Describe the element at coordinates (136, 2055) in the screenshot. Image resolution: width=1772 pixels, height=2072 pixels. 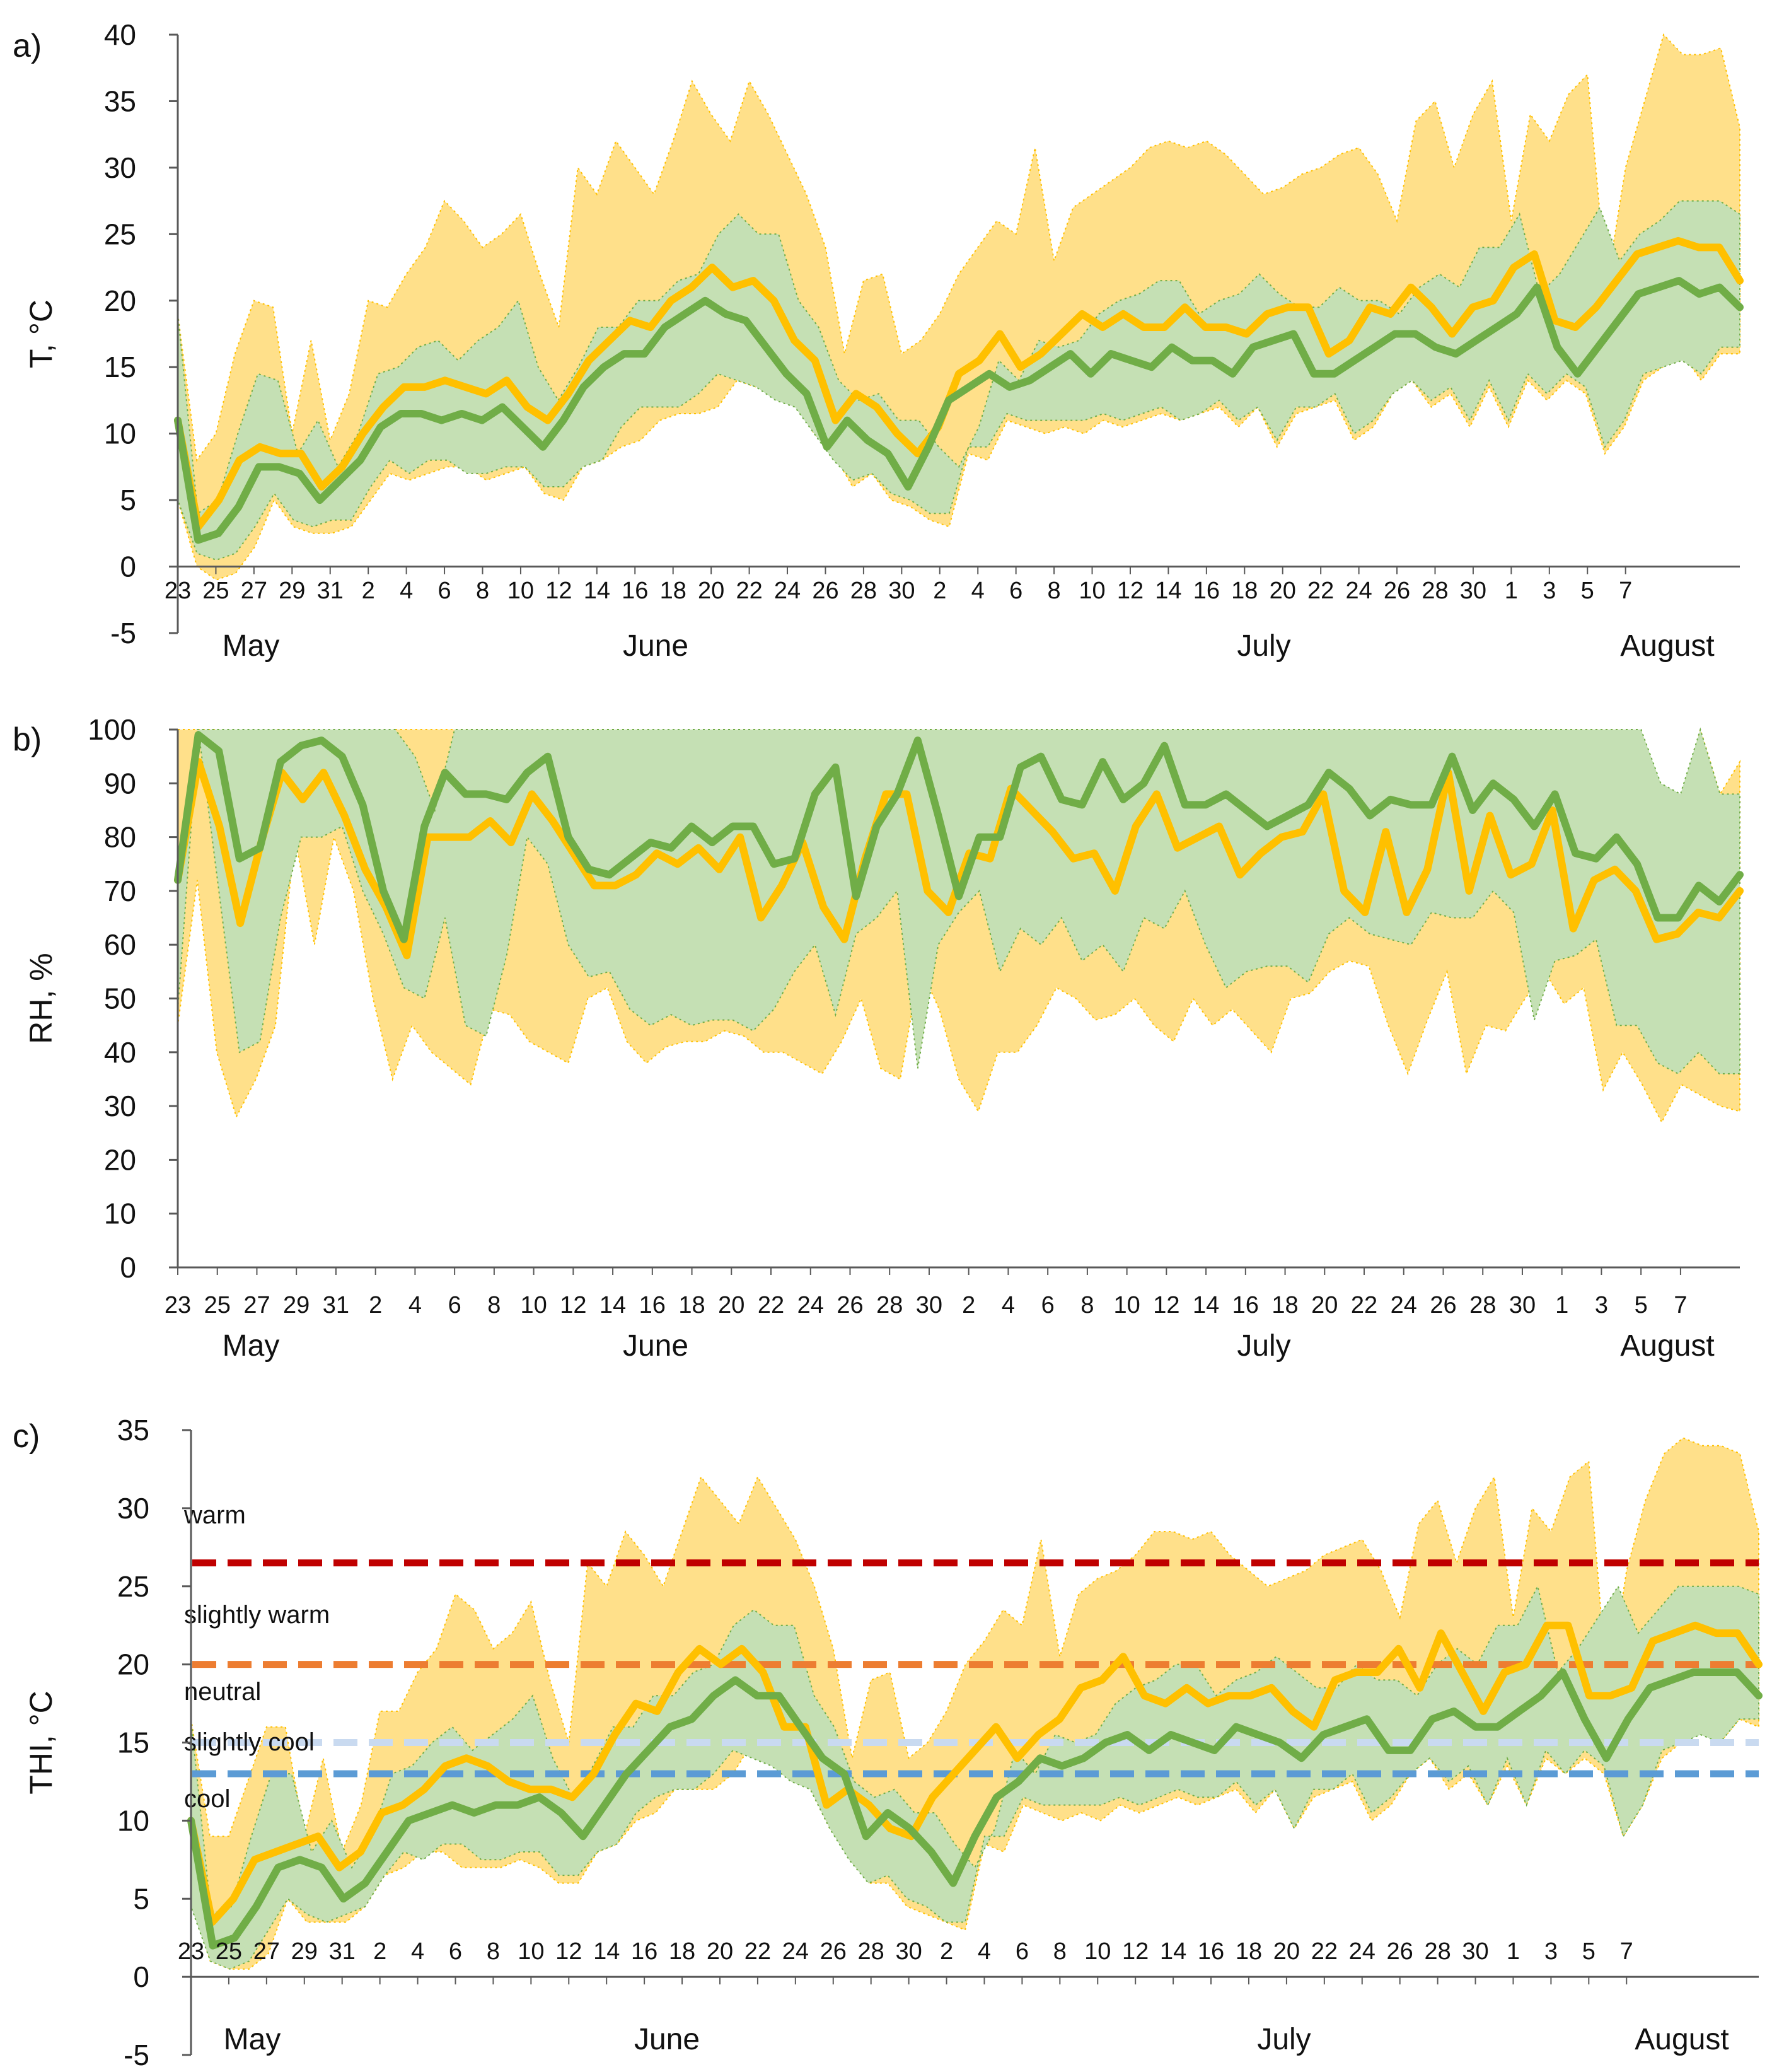
I see `y-tick-label: -5` at that location.